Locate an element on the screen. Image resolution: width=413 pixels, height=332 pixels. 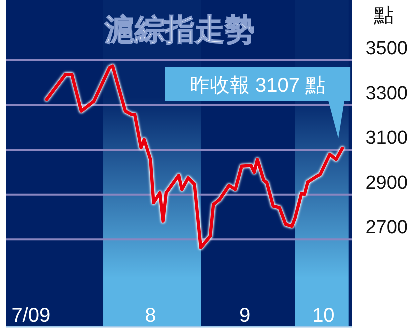
y-tick-label: 2900 is located at coordinates (387, 183).